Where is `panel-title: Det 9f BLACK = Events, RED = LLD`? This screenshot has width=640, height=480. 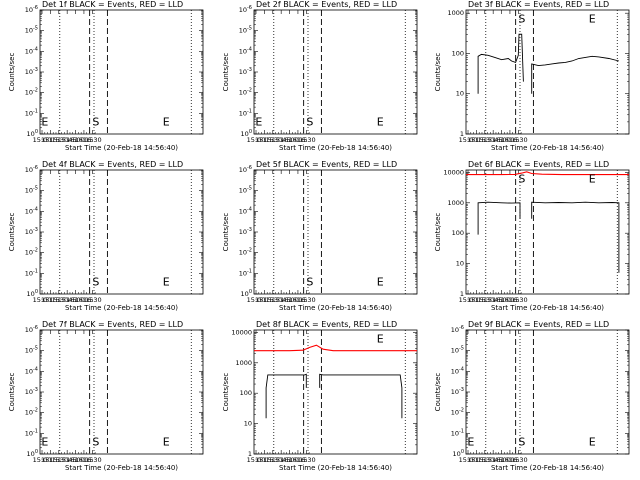 panel-title: Det 9f BLACK = Events, RED = LLD is located at coordinates (538, 324).